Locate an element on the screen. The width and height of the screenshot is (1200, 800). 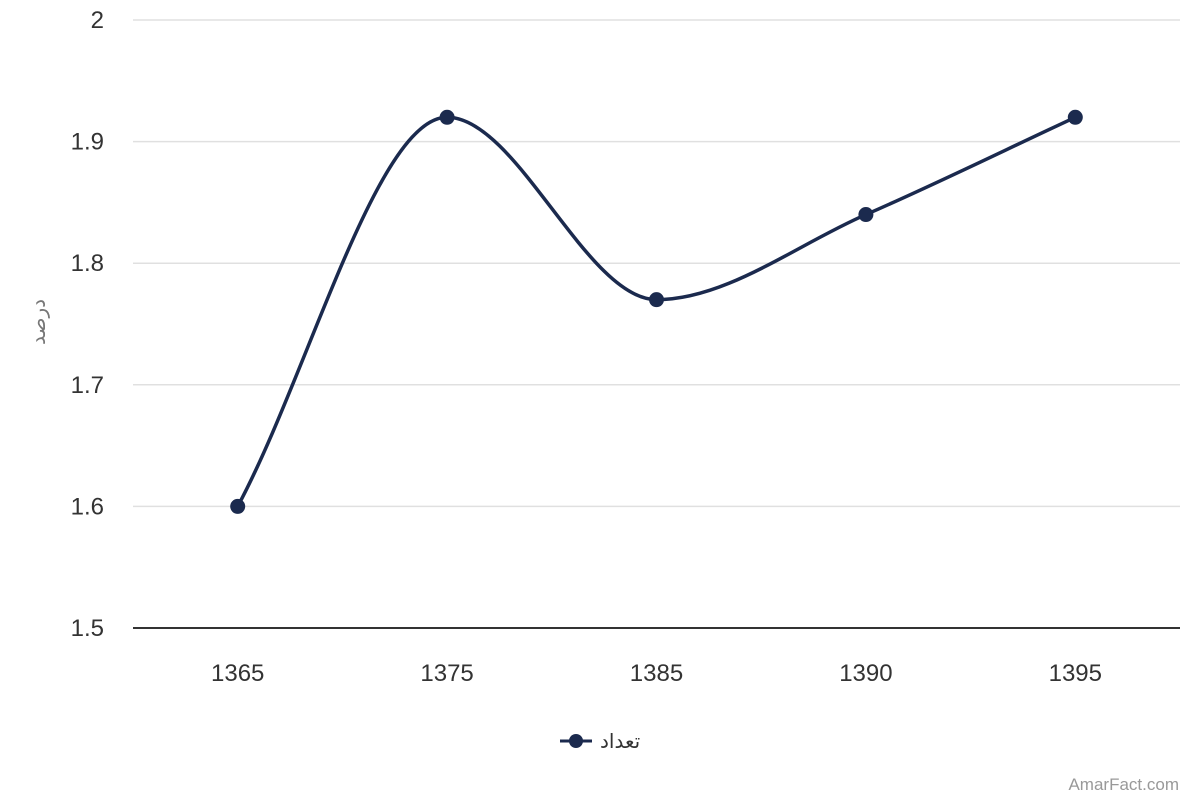
x-tick-label: 1365 is located at coordinates (237, 673).